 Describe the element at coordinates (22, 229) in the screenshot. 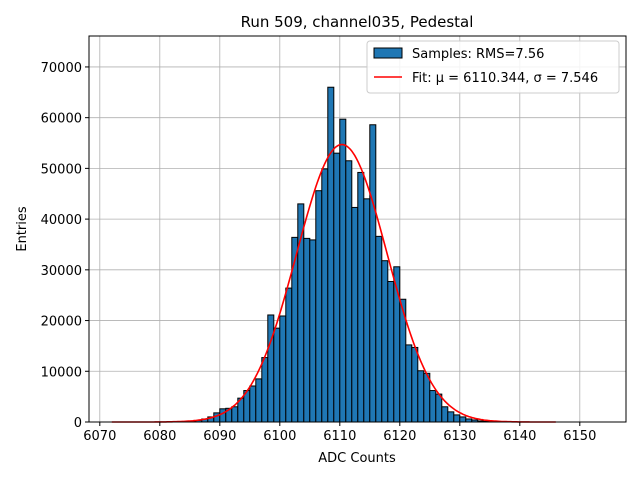

I see `y-axis-label: Entries` at that location.